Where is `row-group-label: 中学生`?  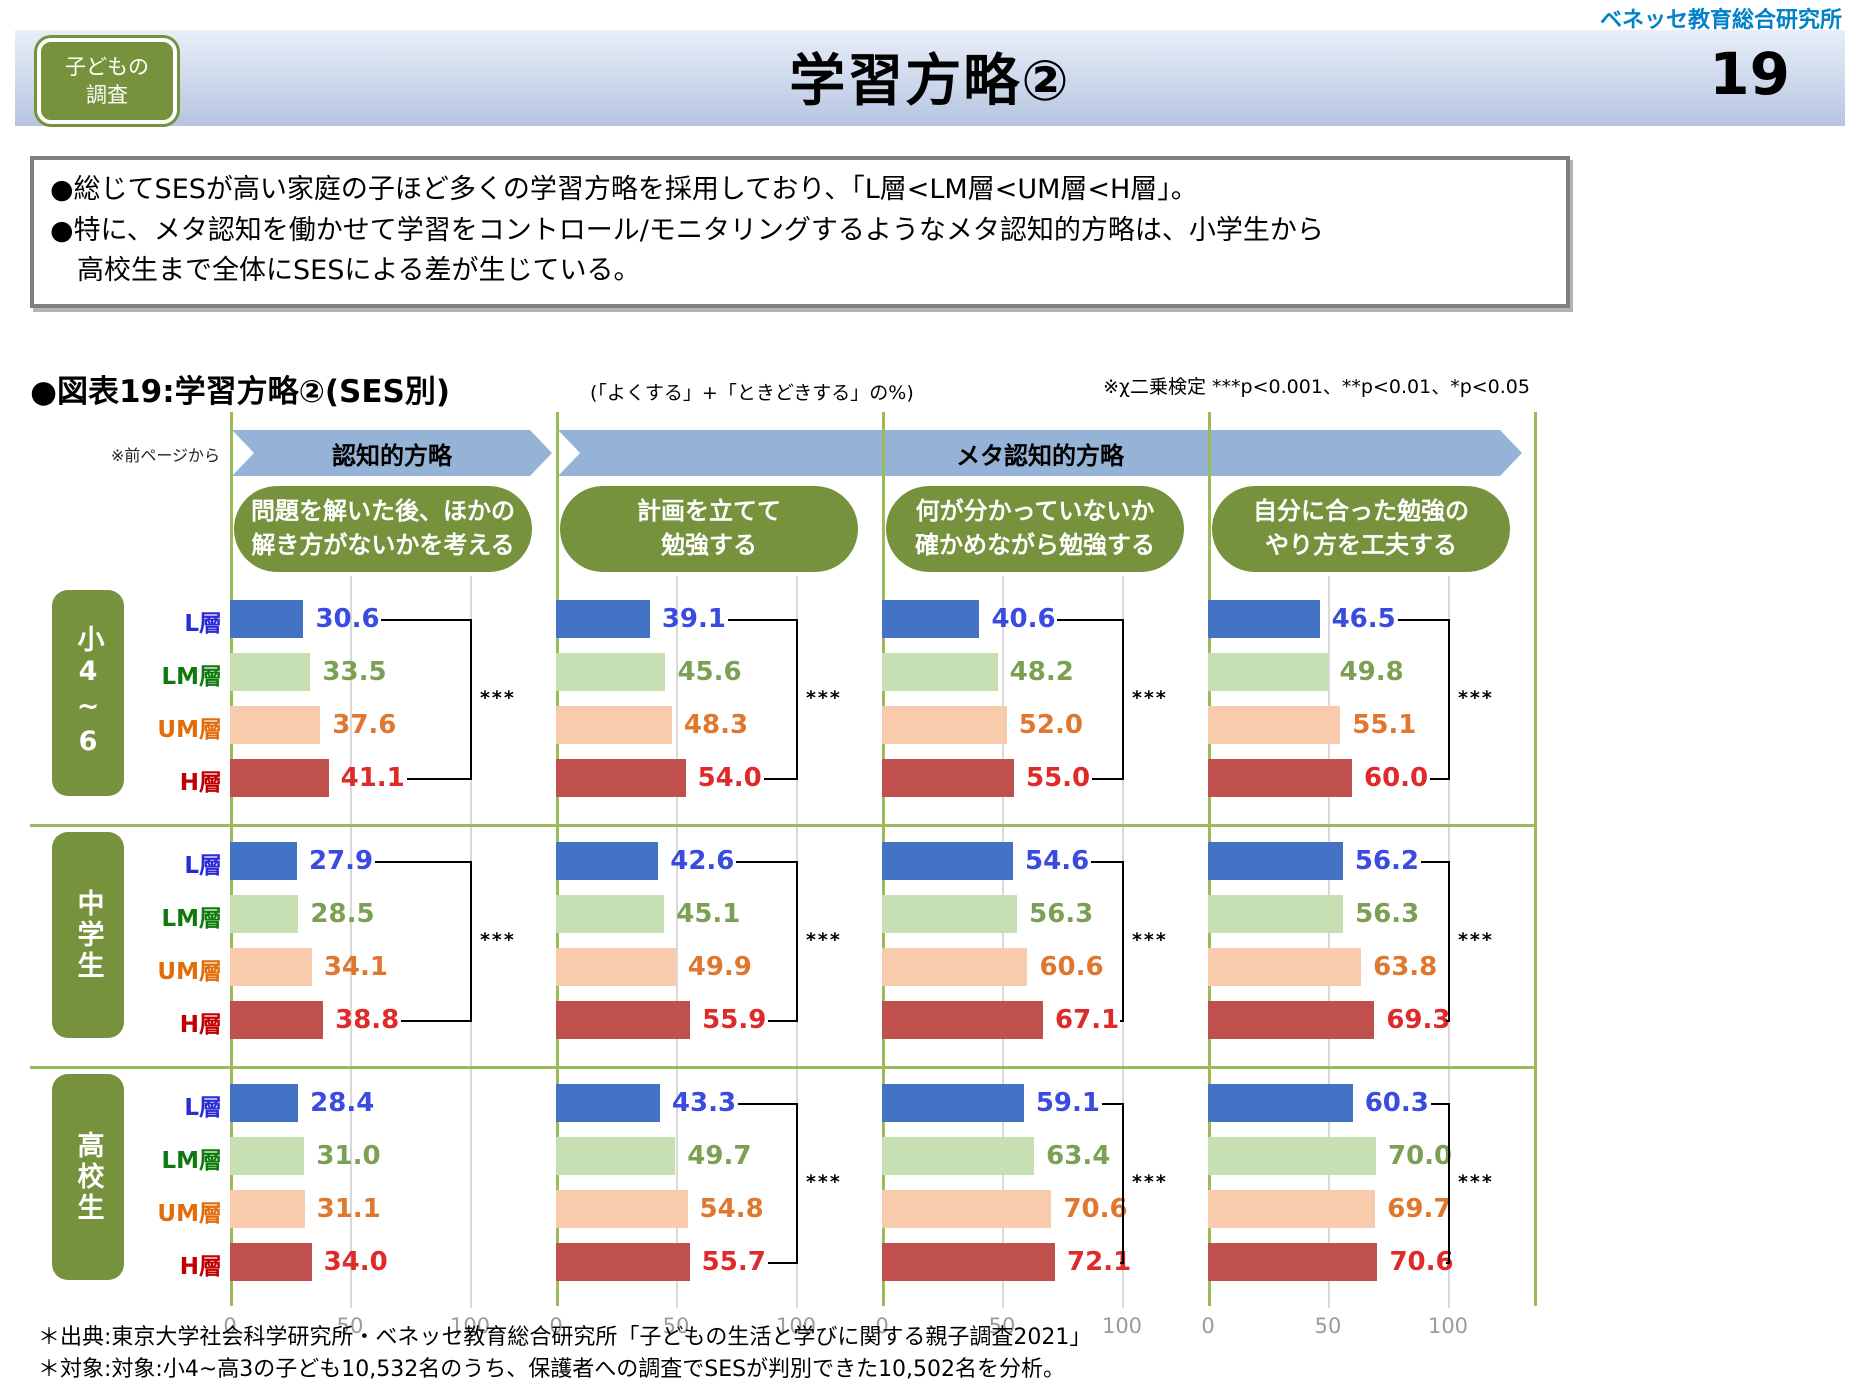 row-group-label: 中学生 is located at coordinates (88, 935).